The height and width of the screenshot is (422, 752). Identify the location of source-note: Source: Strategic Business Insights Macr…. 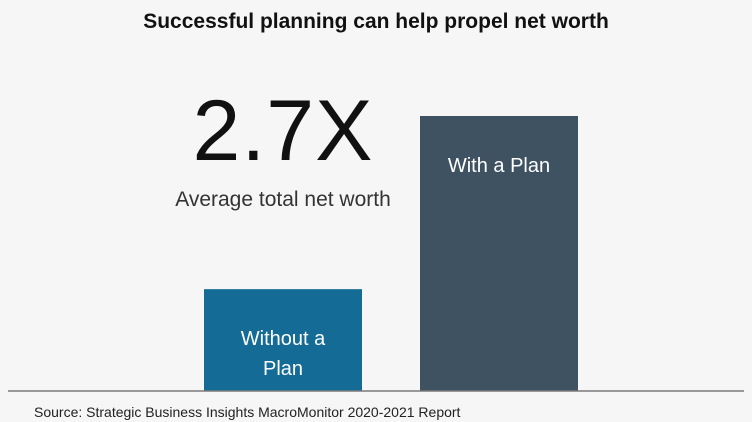
(247, 412).